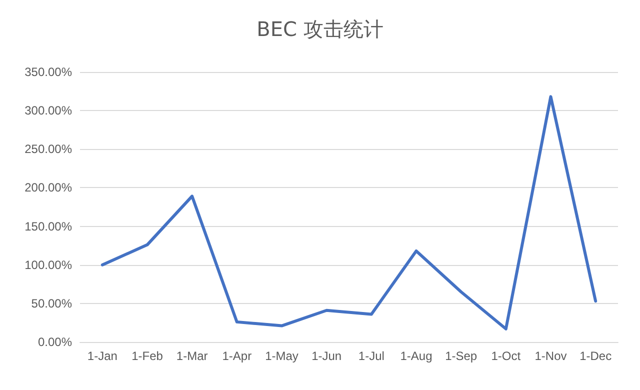 This screenshot has width=640, height=390. Describe the element at coordinates (192, 356) in the screenshot. I see `x-tick-label: 1-Mar` at that location.